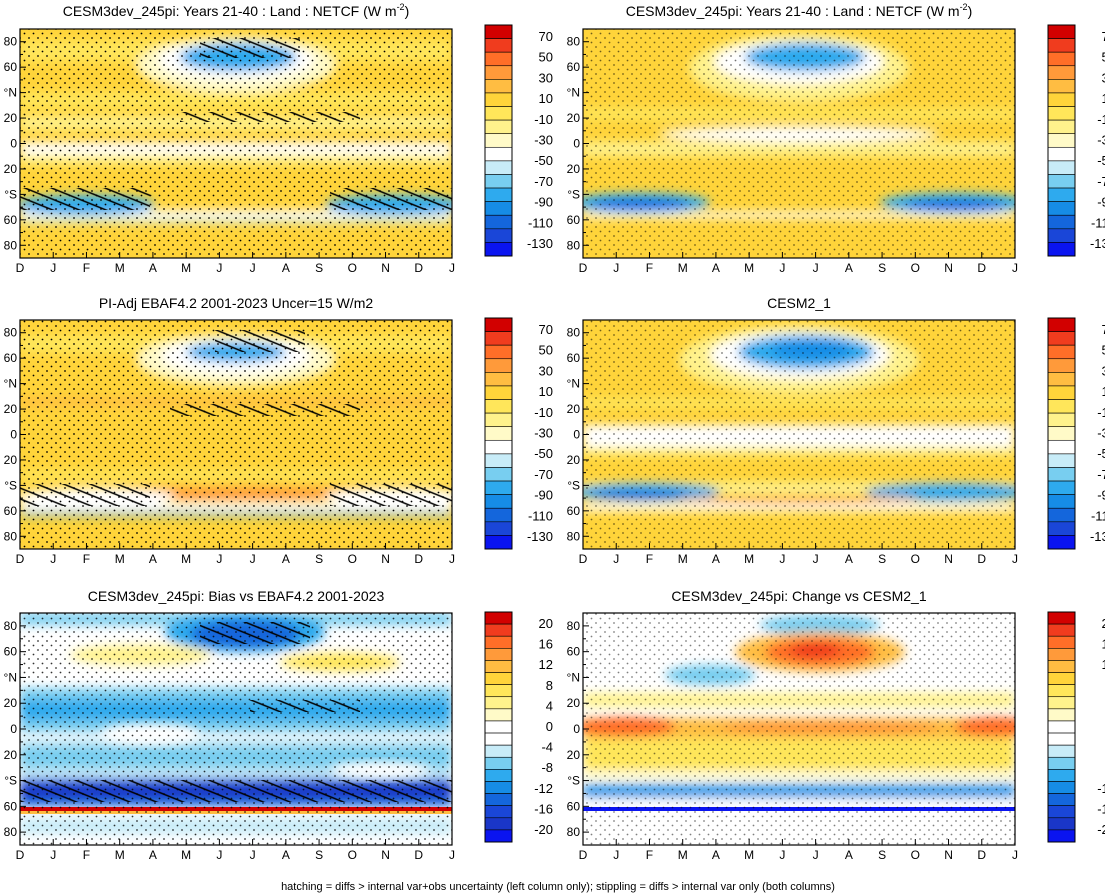 This screenshot has width=1105, height=895. What do you see at coordinates (547, 747) in the screenshot?
I see `colorbar-label: -4` at bounding box center [547, 747].